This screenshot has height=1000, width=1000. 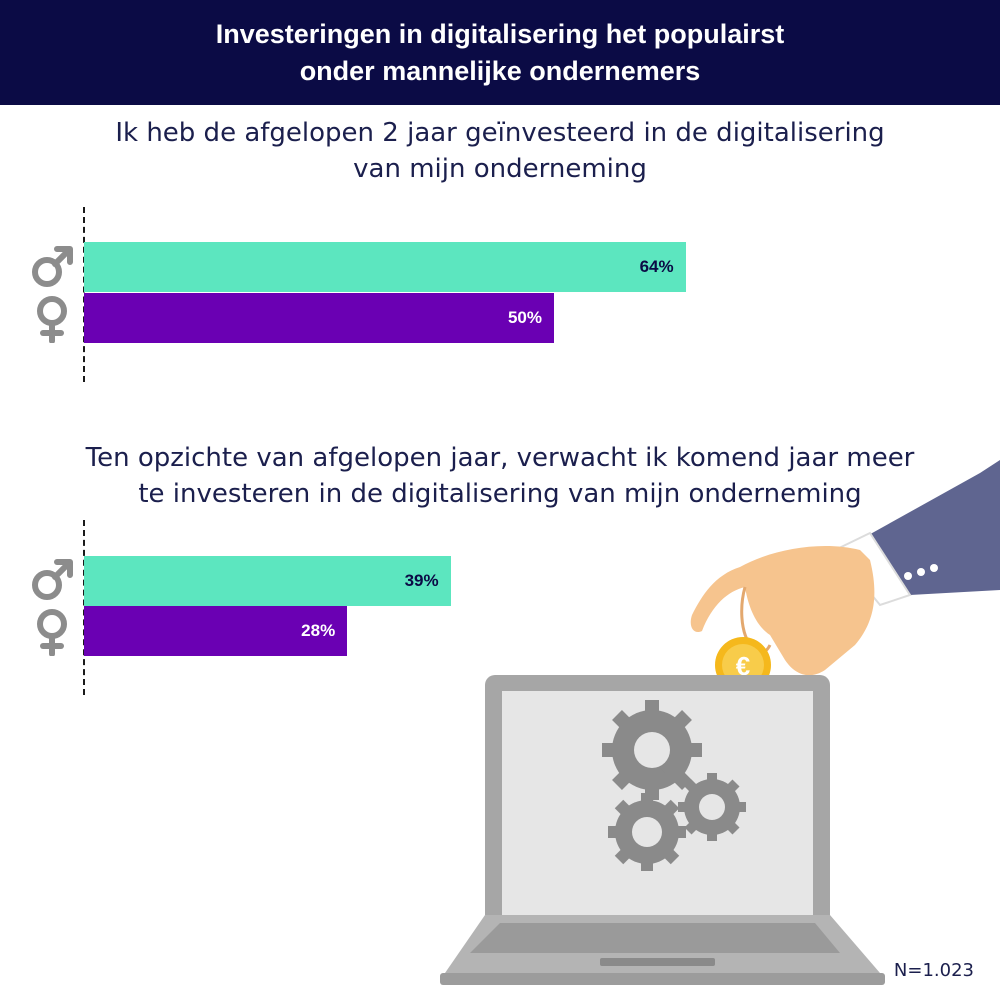 What do you see at coordinates (216, 631) in the screenshot?
I see `chart-2-bar-female: 28%` at bounding box center [216, 631].